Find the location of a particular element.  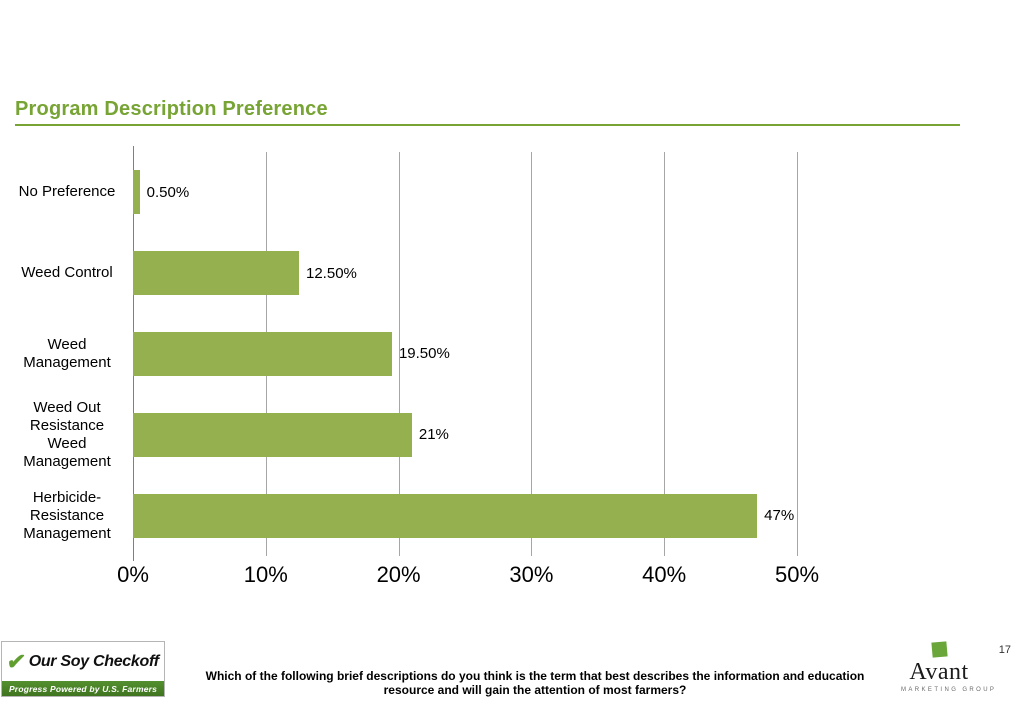

avant-wordmark: Avant is located at coordinates (939, 672).